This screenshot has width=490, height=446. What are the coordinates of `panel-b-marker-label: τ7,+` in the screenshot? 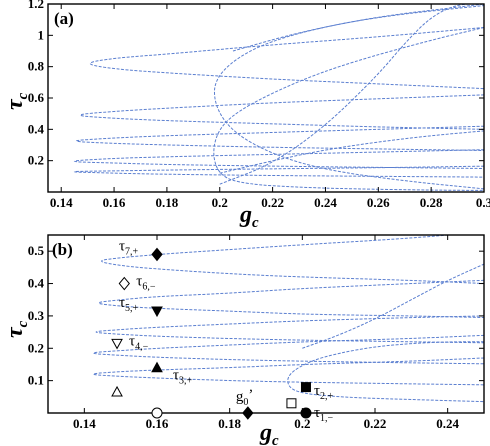 It's located at (129, 247).